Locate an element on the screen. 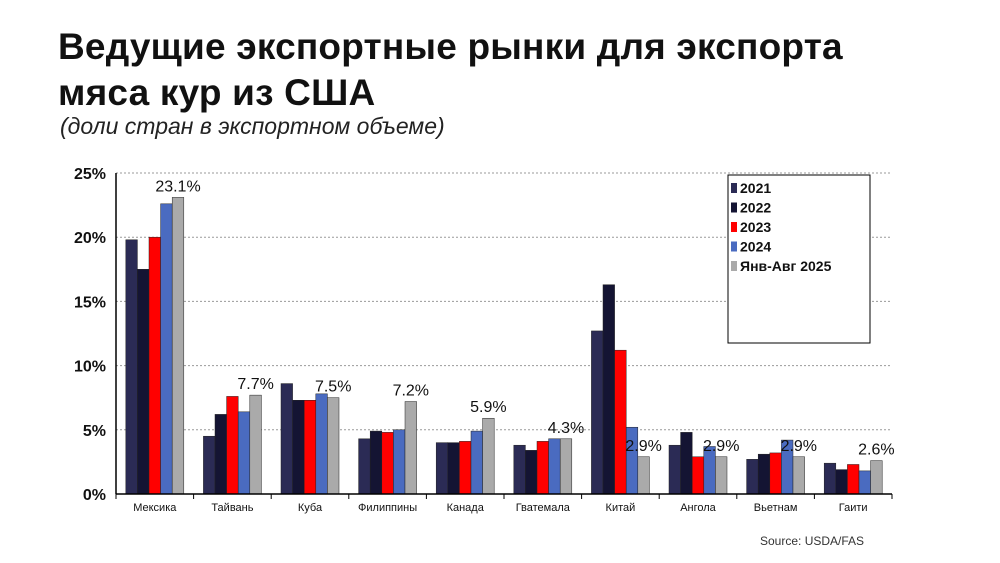 This screenshot has height=563, width=1000. data-label: 23.1% is located at coordinates (177, 186).